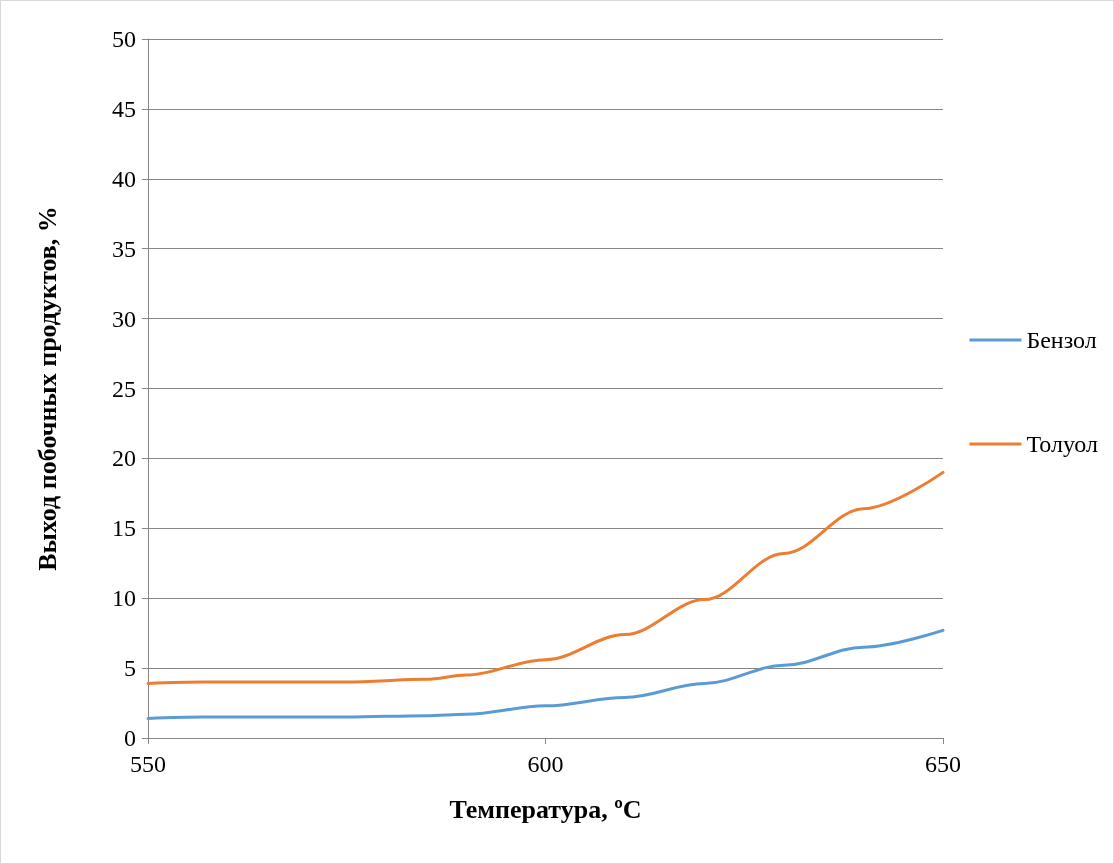  I want to click on x-axis-title: Температура, ºC, so click(545, 809).